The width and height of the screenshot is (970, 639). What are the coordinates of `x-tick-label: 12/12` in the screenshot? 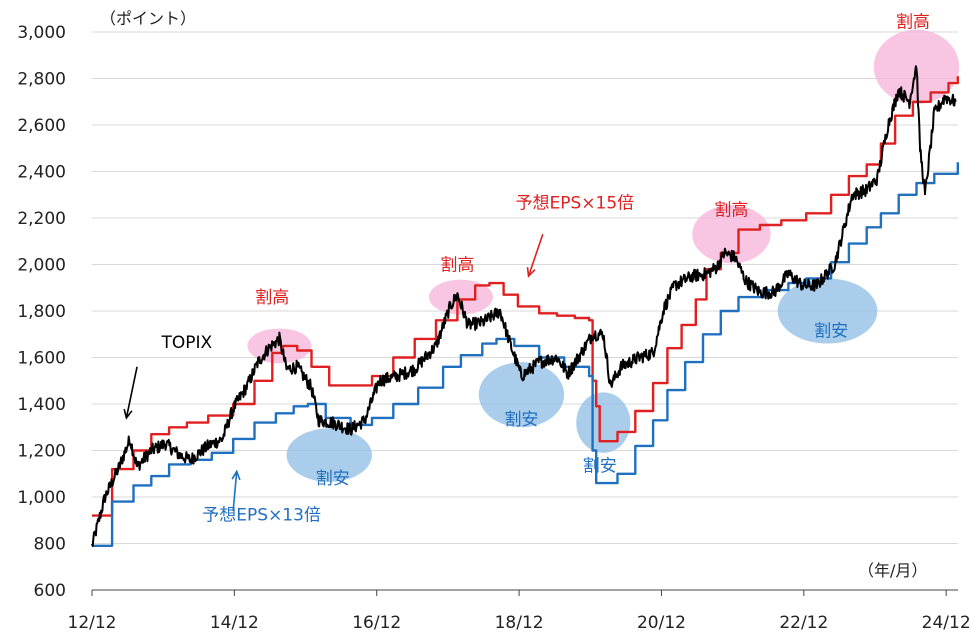 It's located at (92, 623).